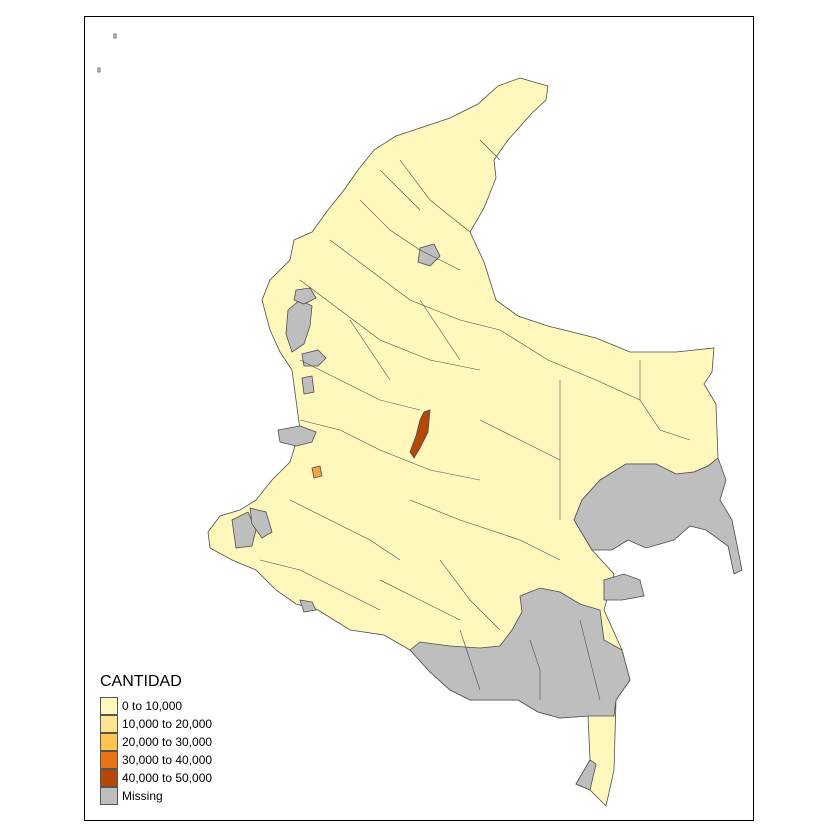 This screenshot has height=840, width=840. I want to click on missing-region-southeast, so click(520, 653).